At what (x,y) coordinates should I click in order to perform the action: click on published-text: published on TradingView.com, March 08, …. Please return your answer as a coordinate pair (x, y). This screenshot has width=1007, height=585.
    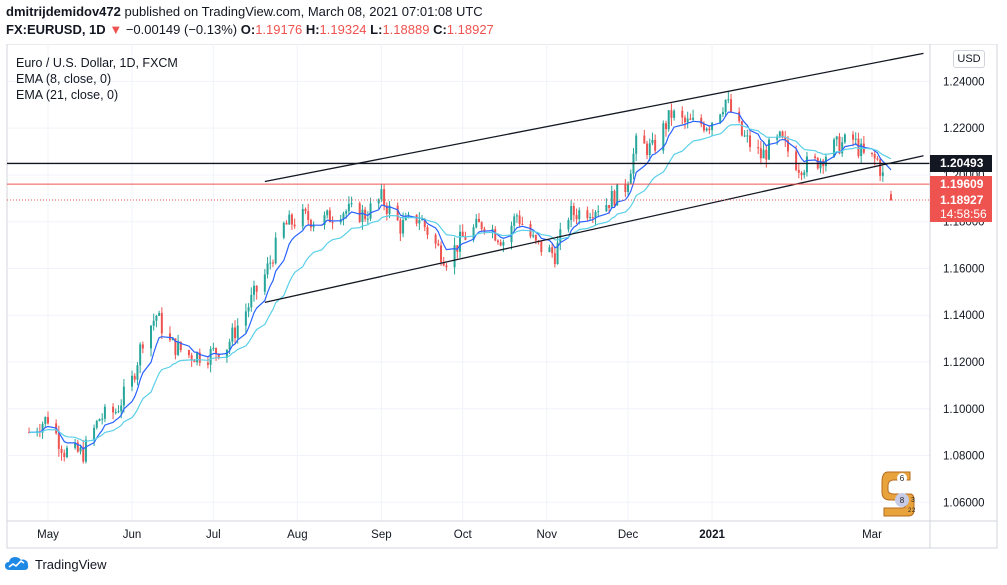
    Looking at the image, I should click on (303, 11).